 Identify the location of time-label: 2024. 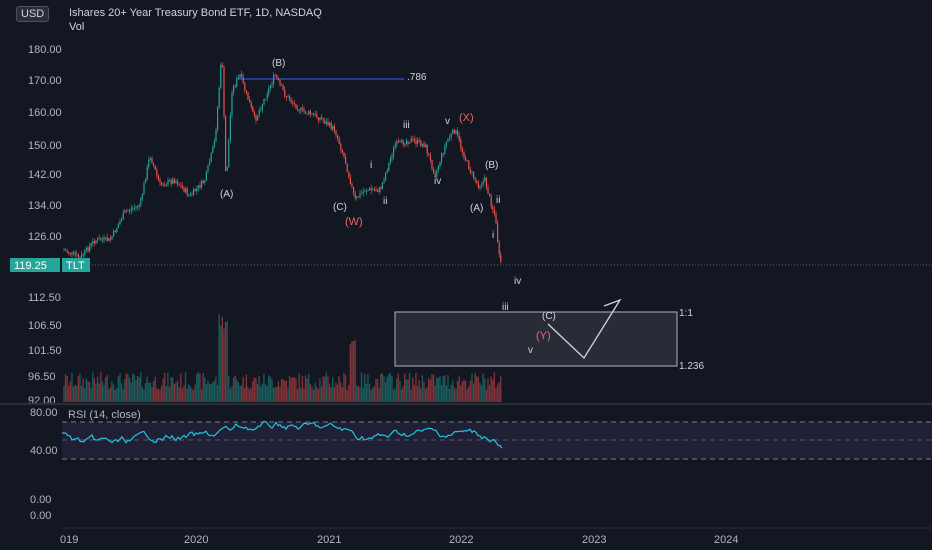
(726, 540).